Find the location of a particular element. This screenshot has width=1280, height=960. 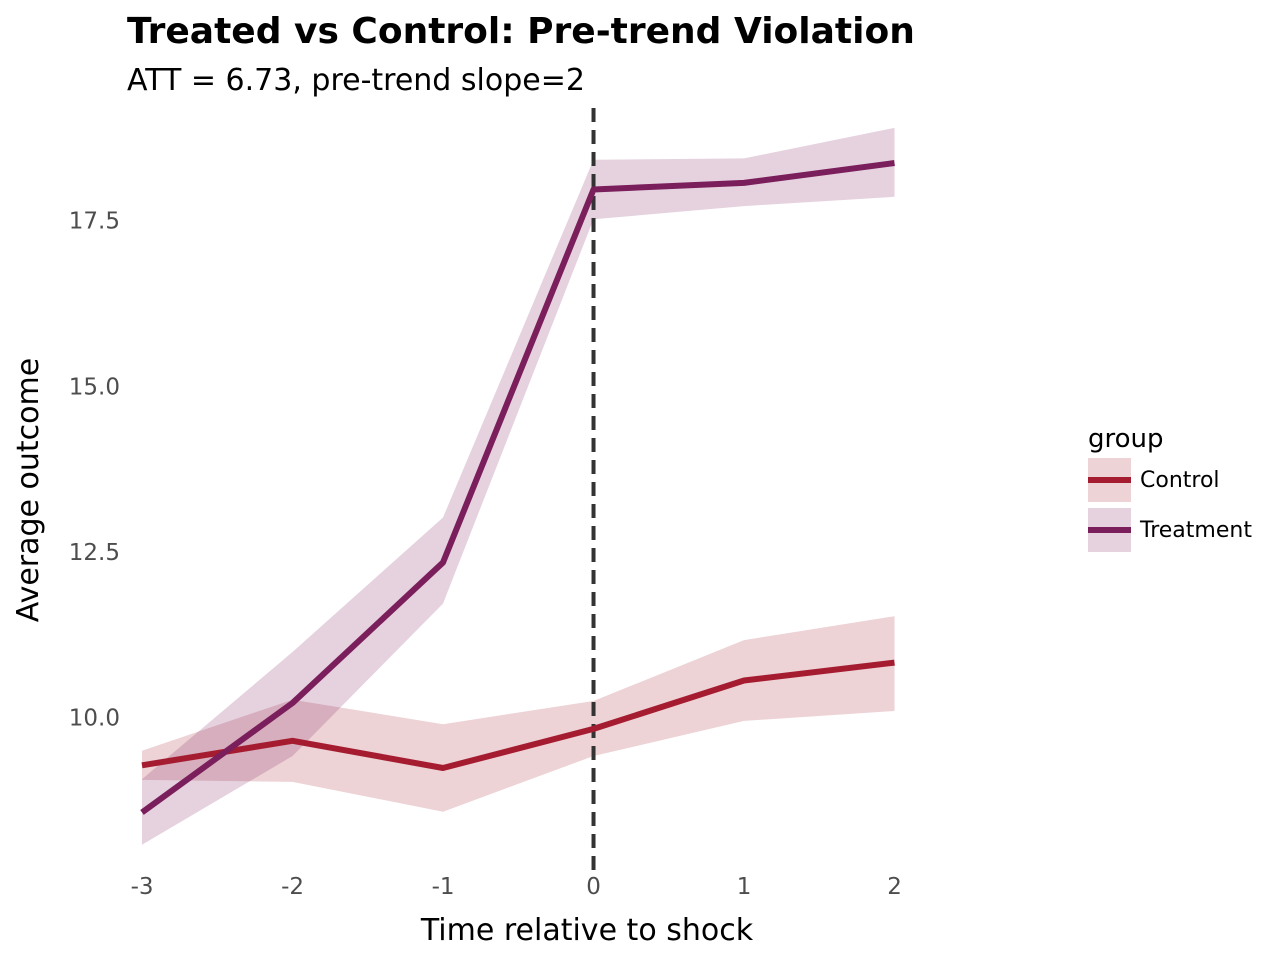

chart-subtitle: ATT = 6.73, pre-trend slope=2 is located at coordinates (356, 80).